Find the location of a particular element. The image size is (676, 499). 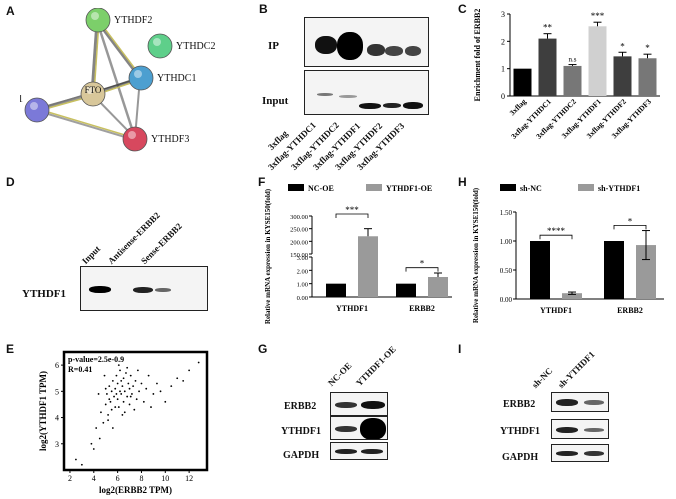

chart-h-ytick-label-3: 1.50 is located at coordinates (506, 213).